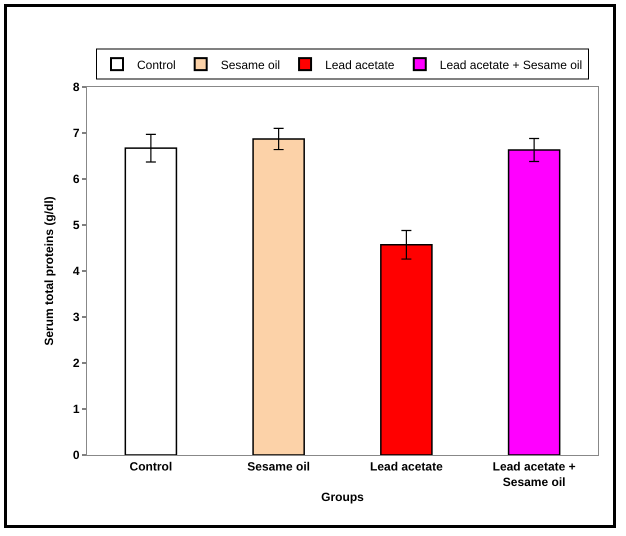 The width and height of the screenshot is (626, 536). I want to click on x-tick-label: Lead acetate + Sesame oil, so click(534, 474).